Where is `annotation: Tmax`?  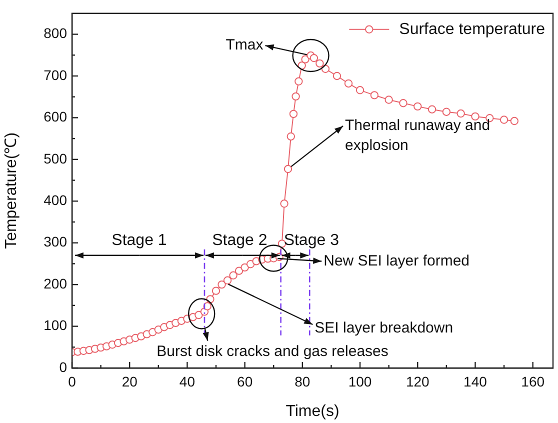
annotation: Tmax is located at coordinates (245, 45).